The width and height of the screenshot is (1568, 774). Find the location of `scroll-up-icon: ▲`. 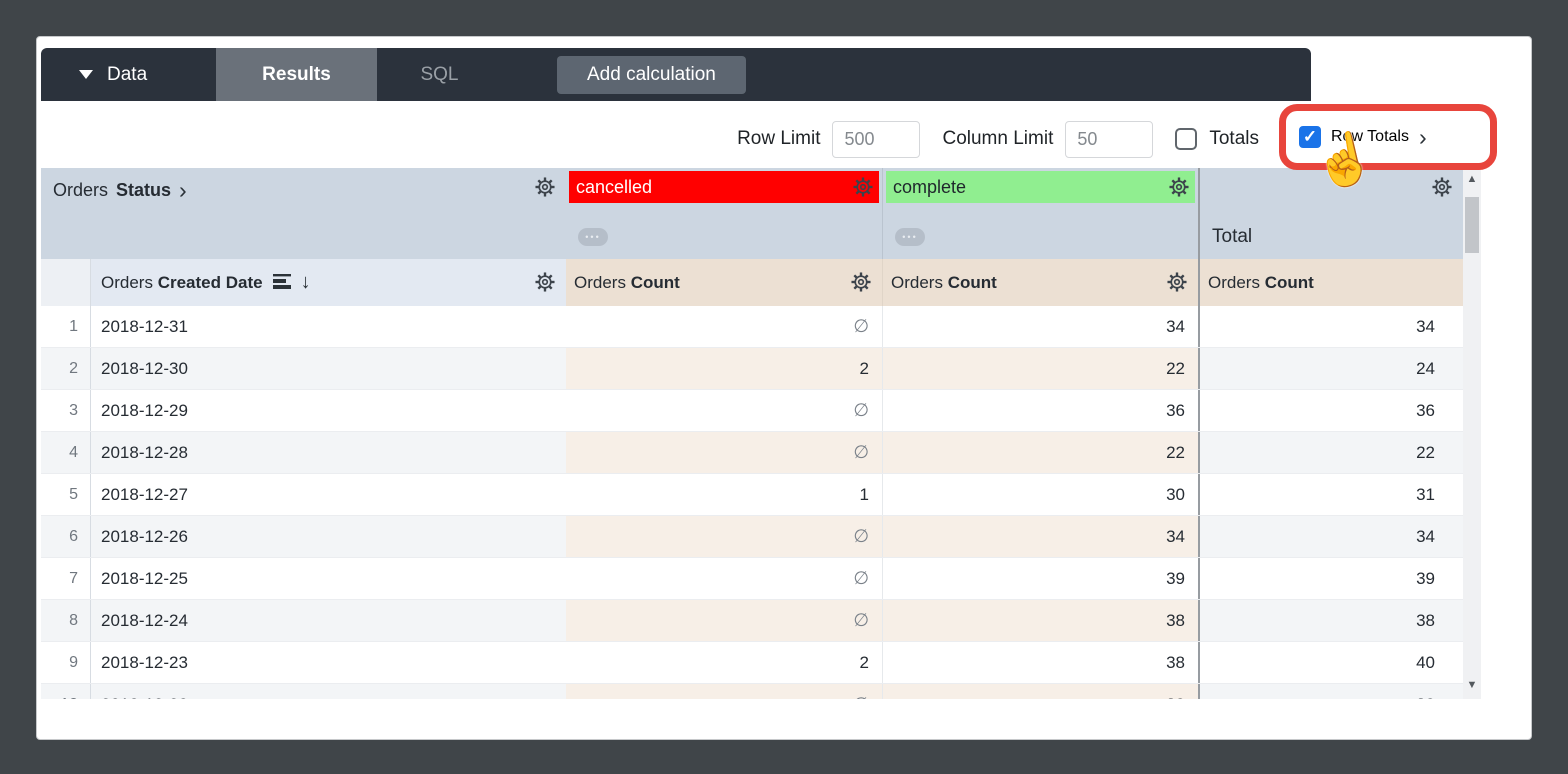

scroll-up-icon: ▲ is located at coordinates (1472, 179).